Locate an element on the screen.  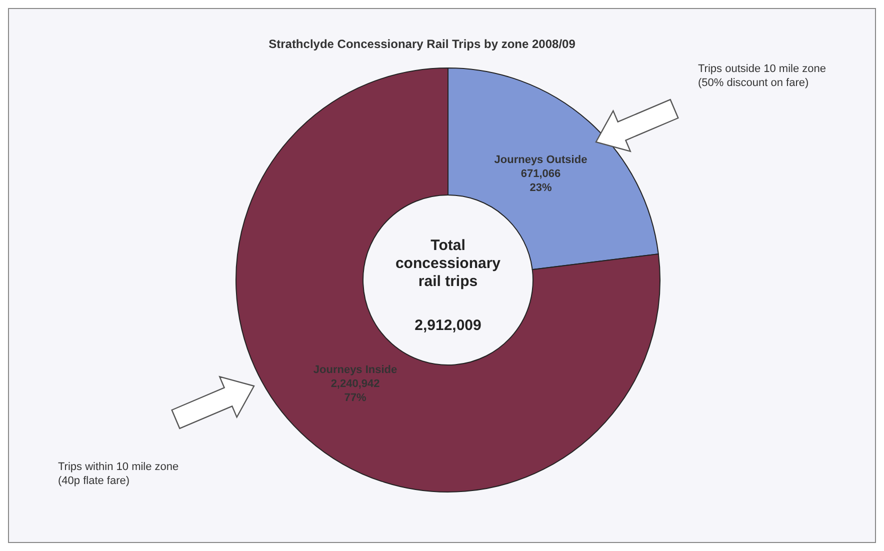
chart-title: Strathclyde Concessionary Rail Trips by zone 2008/09 is located at coordinates (422, 44).